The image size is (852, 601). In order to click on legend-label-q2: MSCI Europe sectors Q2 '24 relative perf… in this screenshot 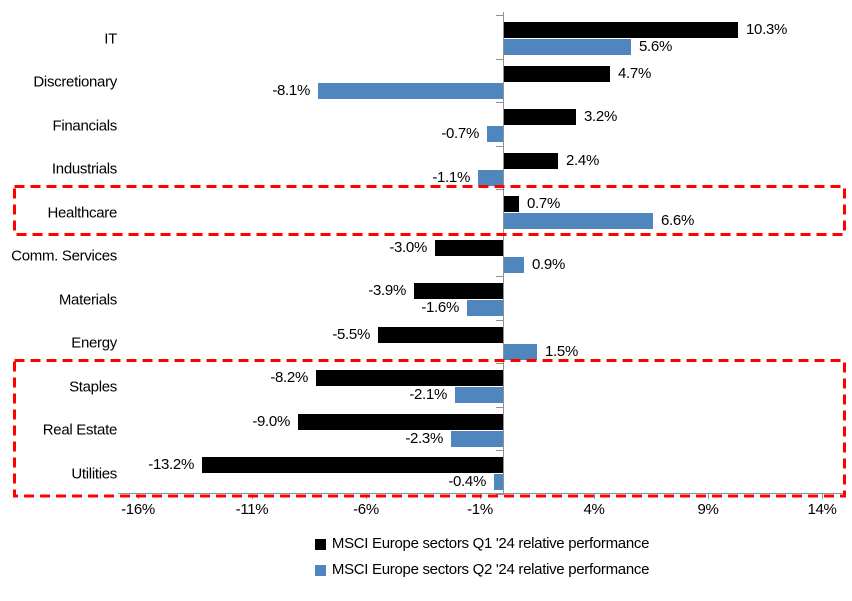, I will do `click(490, 569)`.